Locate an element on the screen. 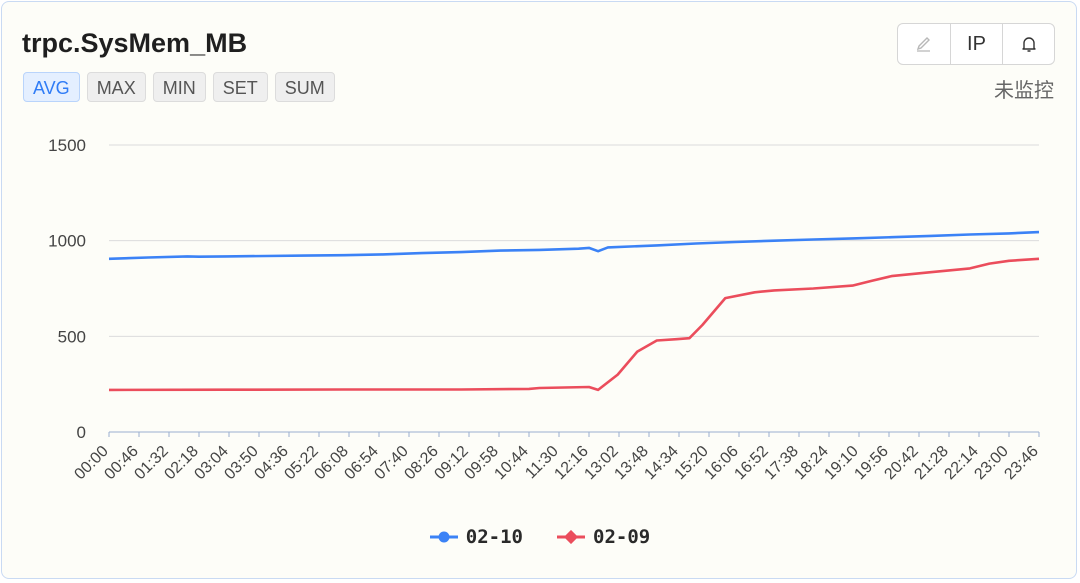 This screenshot has width=1080, height=583. legend-marker-blue is located at coordinates (443, 537).